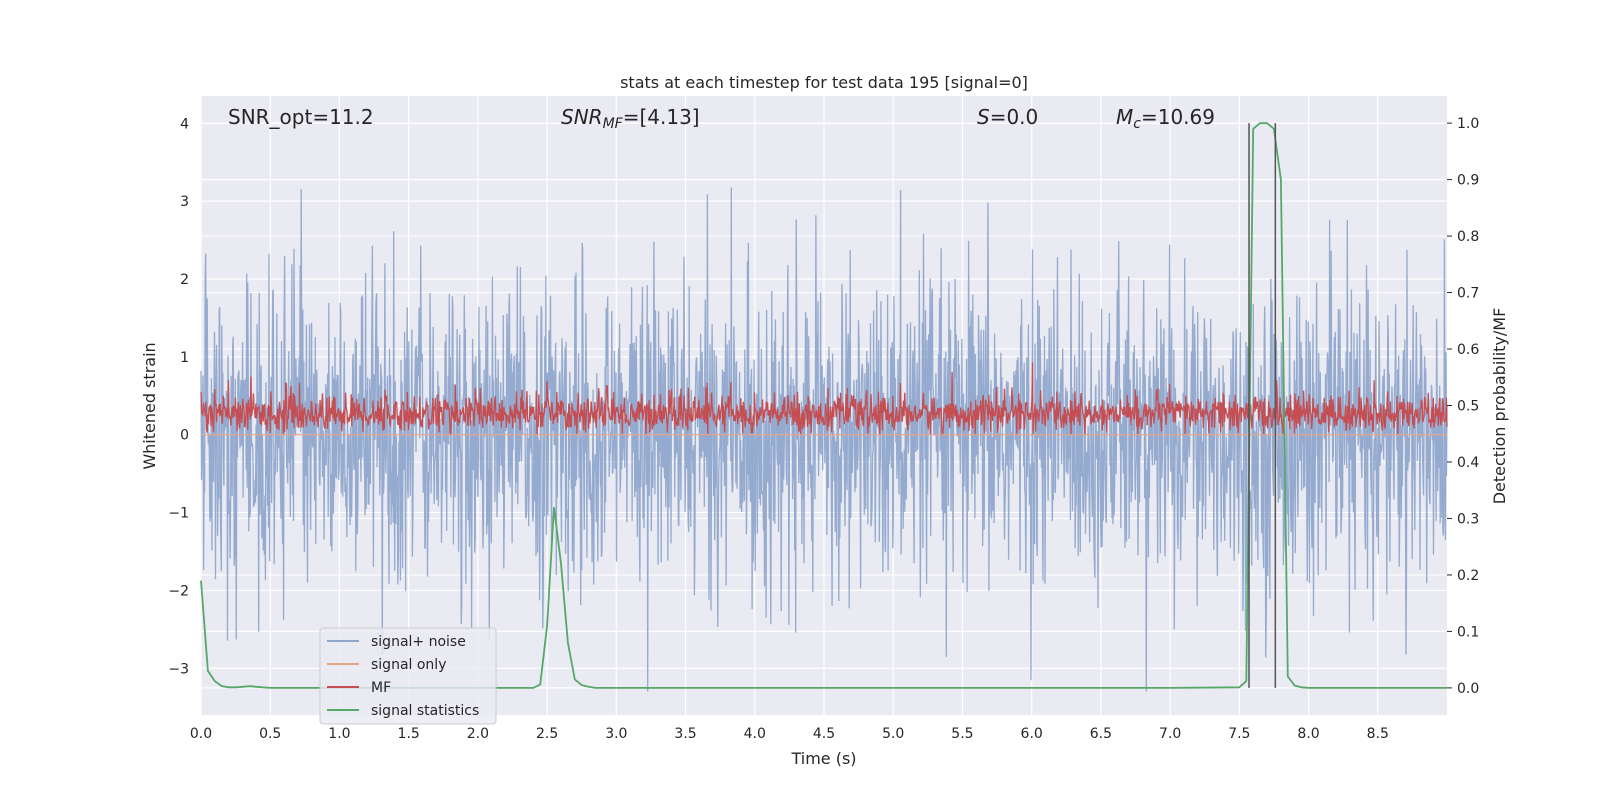 This screenshot has width=1600, height=800. What do you see at coordinates (1468, 124) in the screenshot?
I see `y-right-tick-label: 1.0` at bounding box center [1468, 124].